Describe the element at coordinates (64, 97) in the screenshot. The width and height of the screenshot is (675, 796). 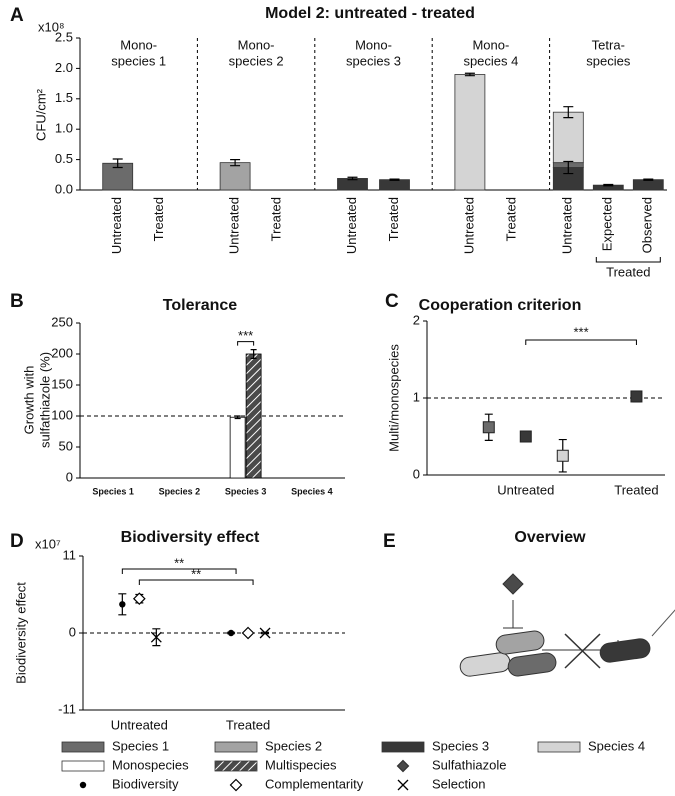
I see `y-tick-label: 1.5` at that location.